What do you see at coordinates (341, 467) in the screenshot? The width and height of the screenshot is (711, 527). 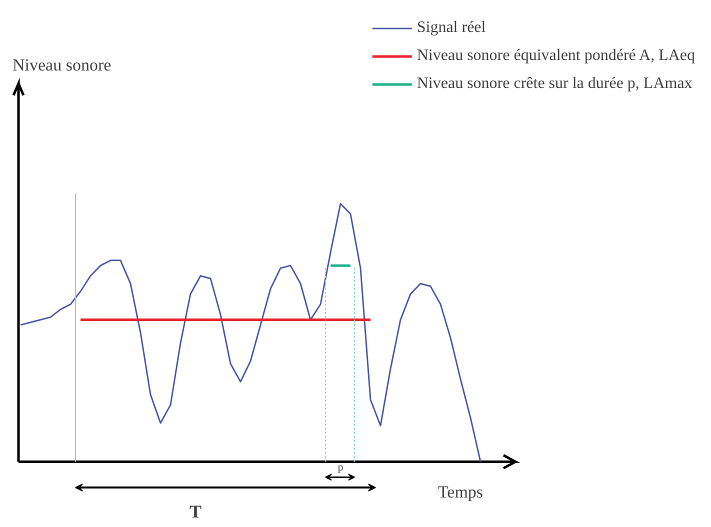 I see `annotation: p` at bounding box center [341, 467].